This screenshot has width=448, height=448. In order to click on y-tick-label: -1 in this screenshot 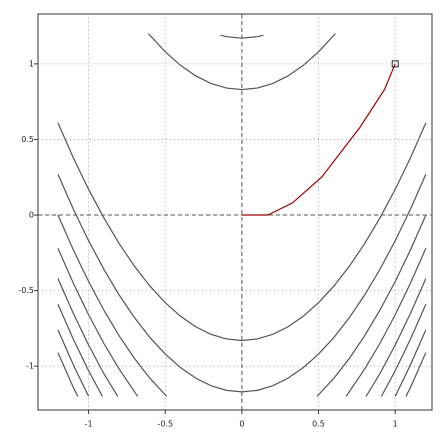, I will do `click(30, 366)`.